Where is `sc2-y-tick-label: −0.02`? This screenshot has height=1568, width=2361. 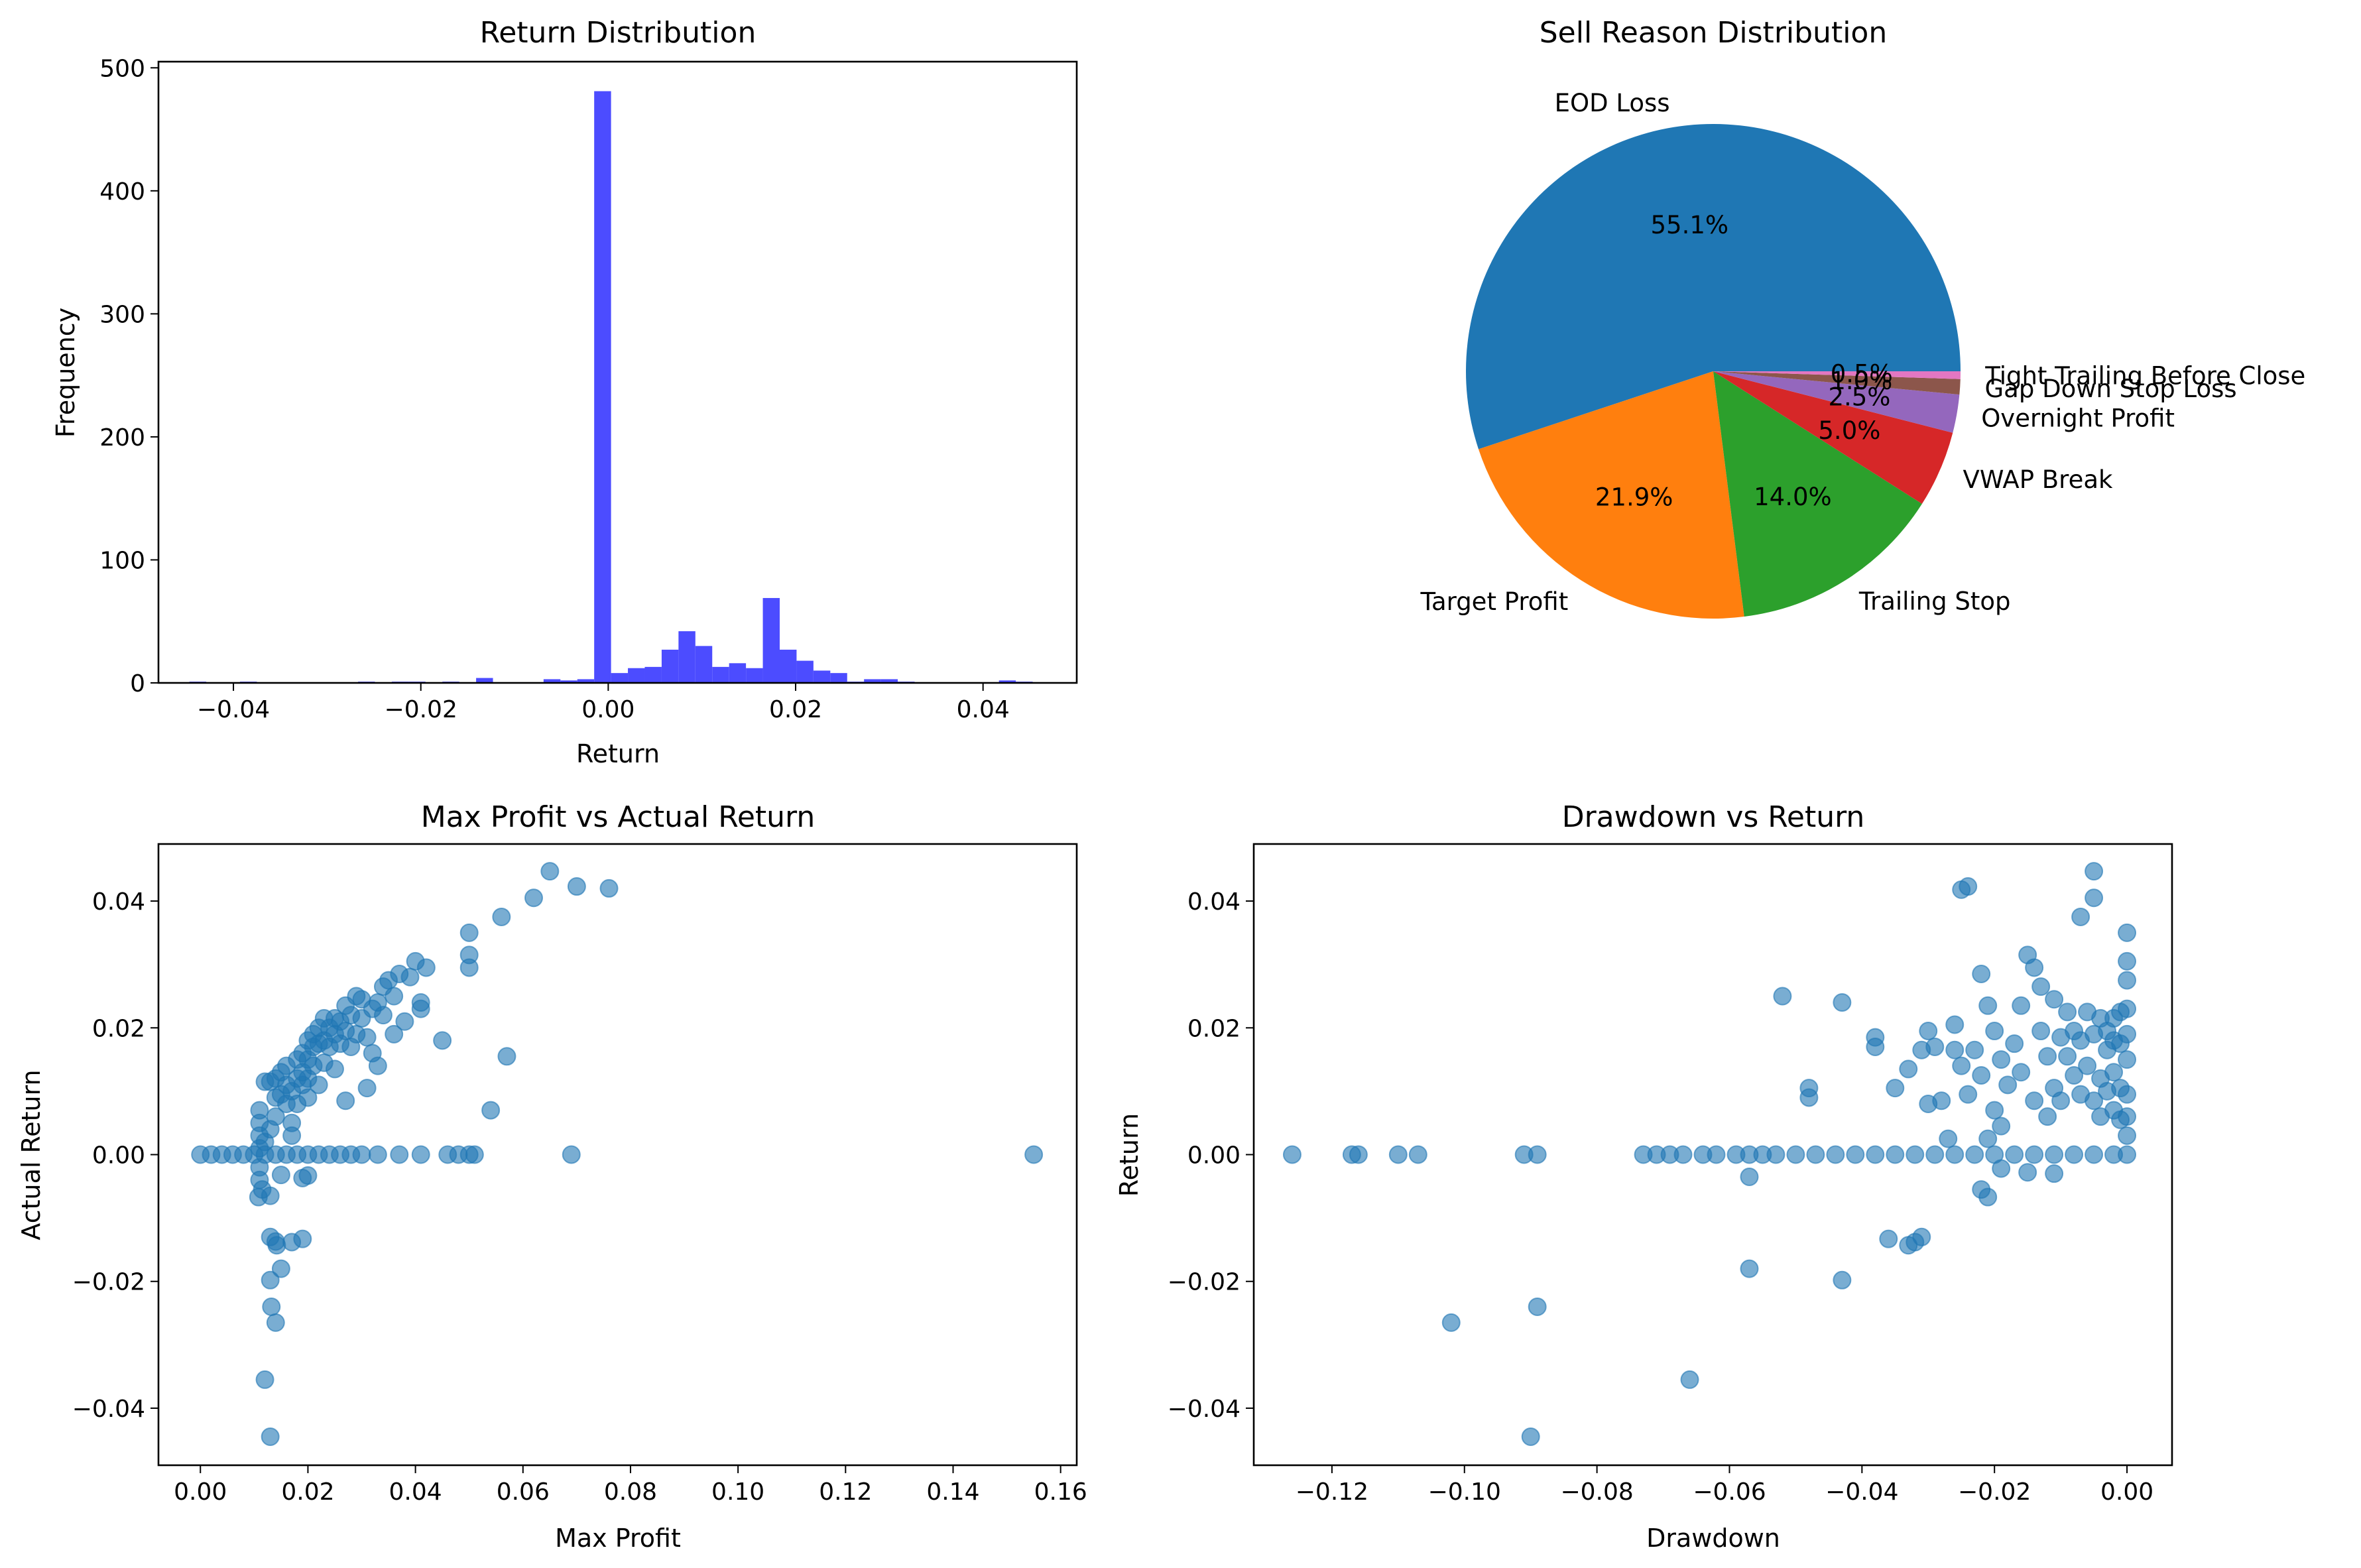 sc2-y-tick-label: −0.02 is located at coordinates (1204, 1282).